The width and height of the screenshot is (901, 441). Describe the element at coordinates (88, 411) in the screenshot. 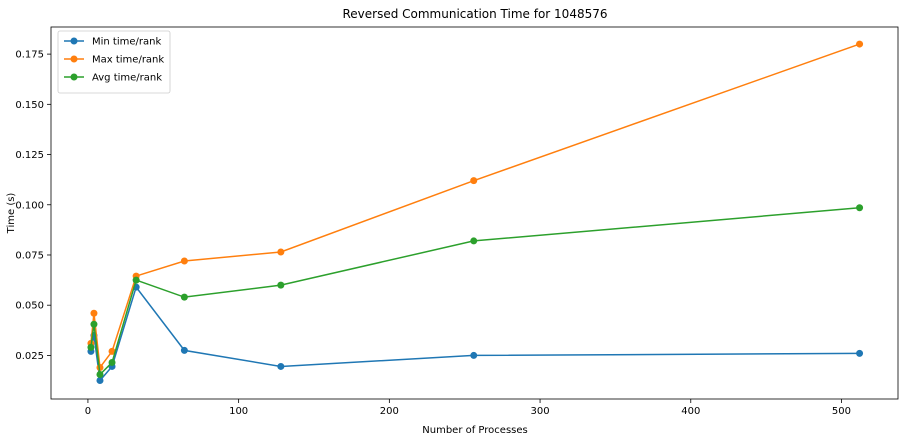

I see `x-tick-label: 0` at that location.